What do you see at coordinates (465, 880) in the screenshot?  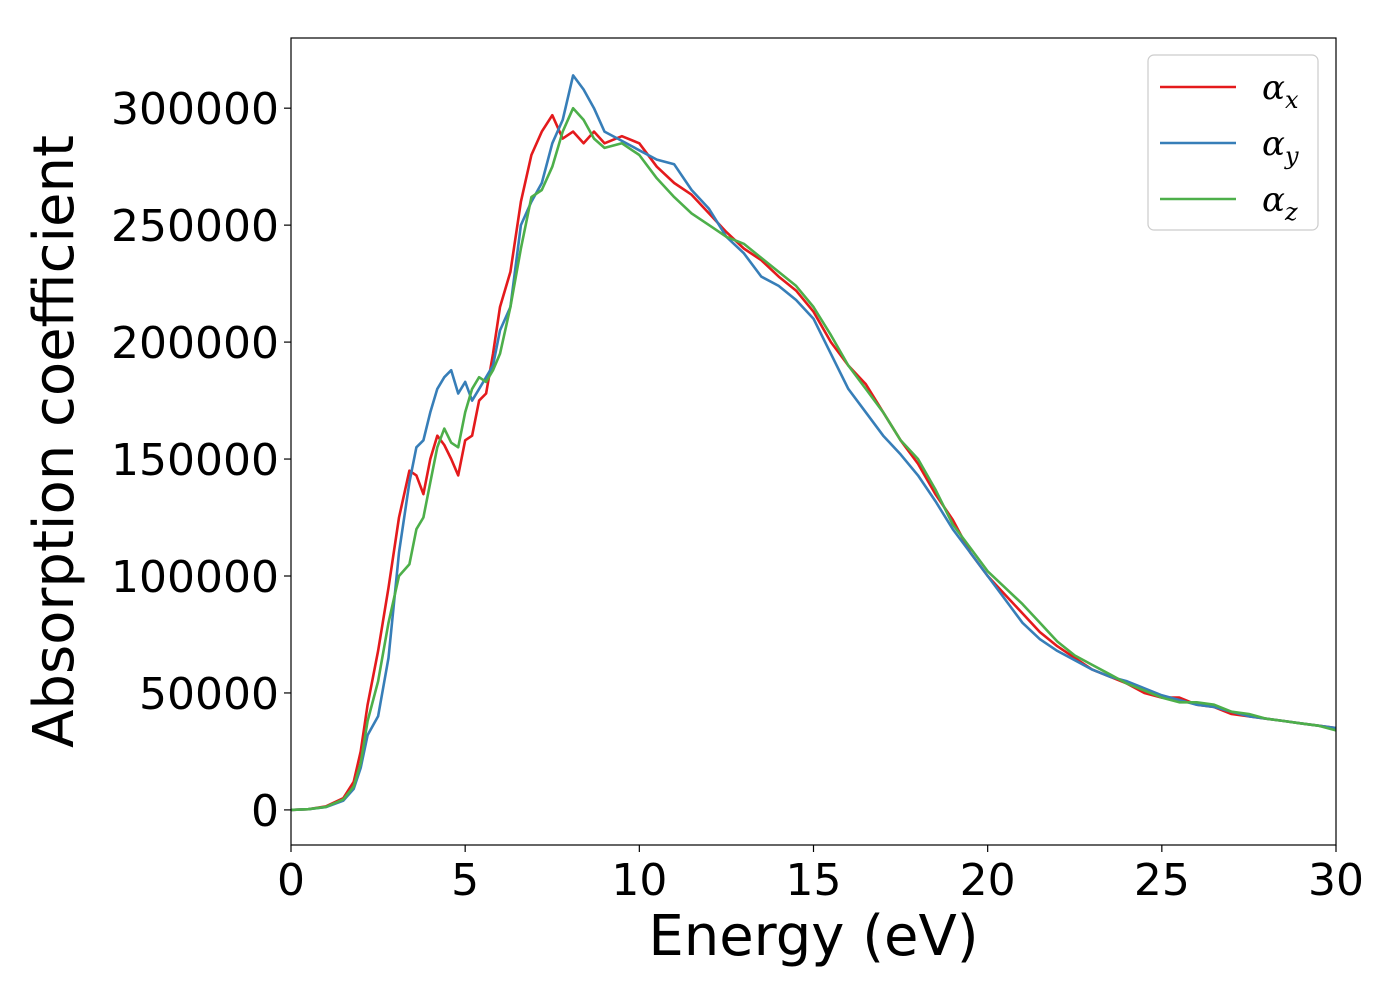 I see `x-tick-label: 5` at bounding box center [465, 880].